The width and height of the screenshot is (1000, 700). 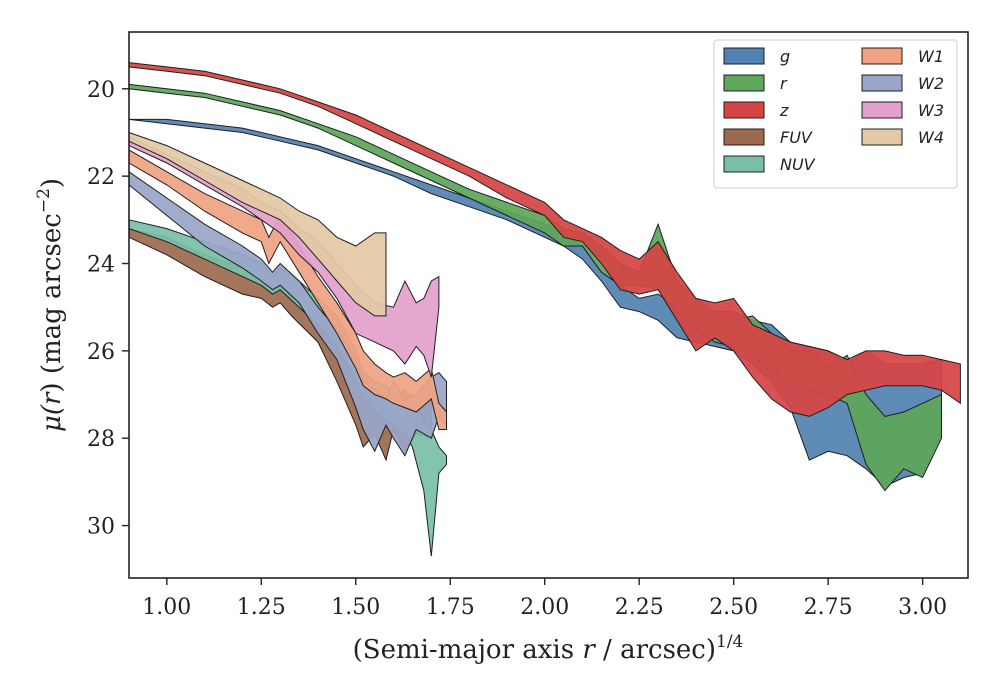 I want to click on legend-label-r: r, so click(x=784, y=83).